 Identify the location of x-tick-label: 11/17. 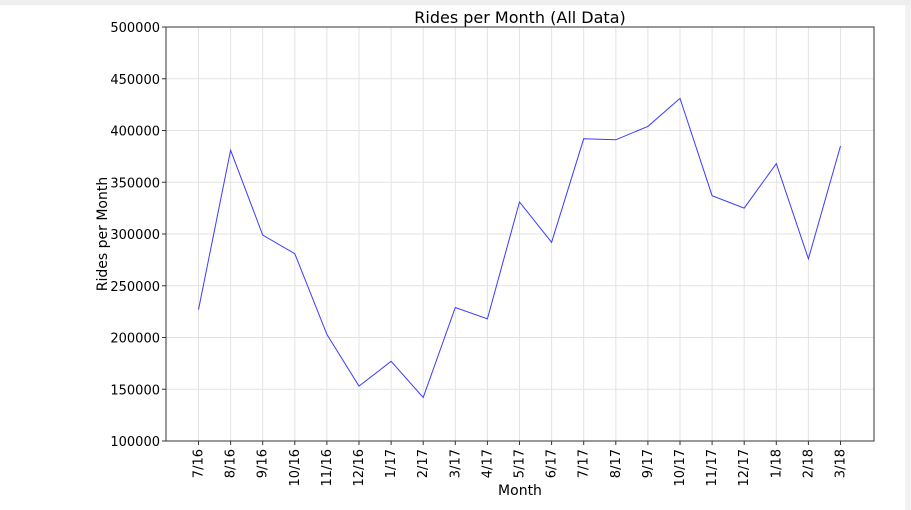
(712, 467).